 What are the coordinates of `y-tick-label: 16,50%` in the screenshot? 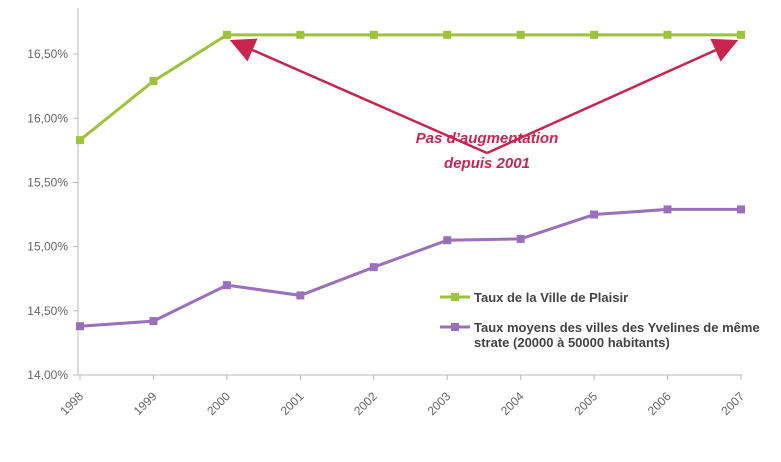 It's located at (47, 54).